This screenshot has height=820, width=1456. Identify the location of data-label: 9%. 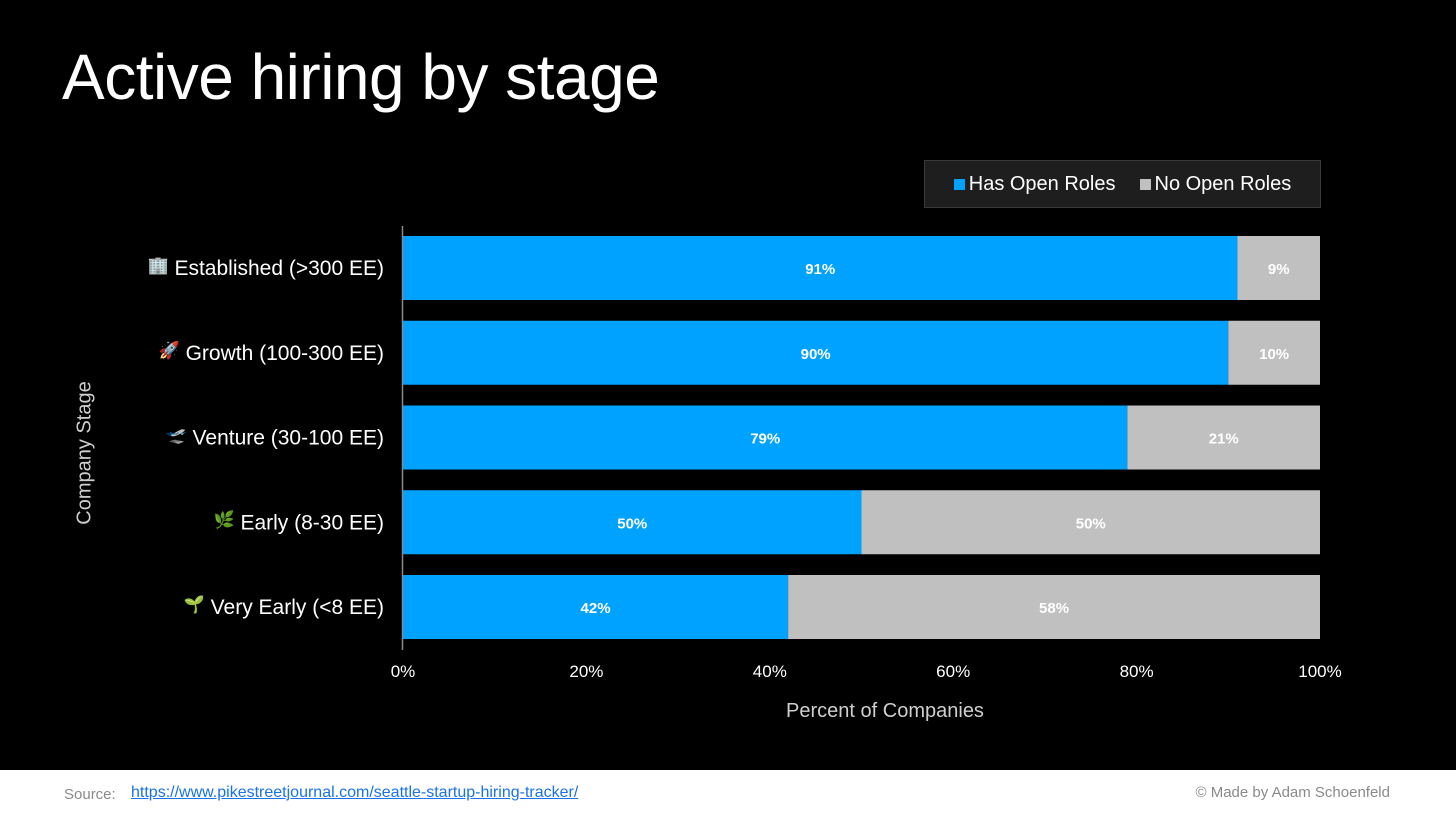
(1279, 269).